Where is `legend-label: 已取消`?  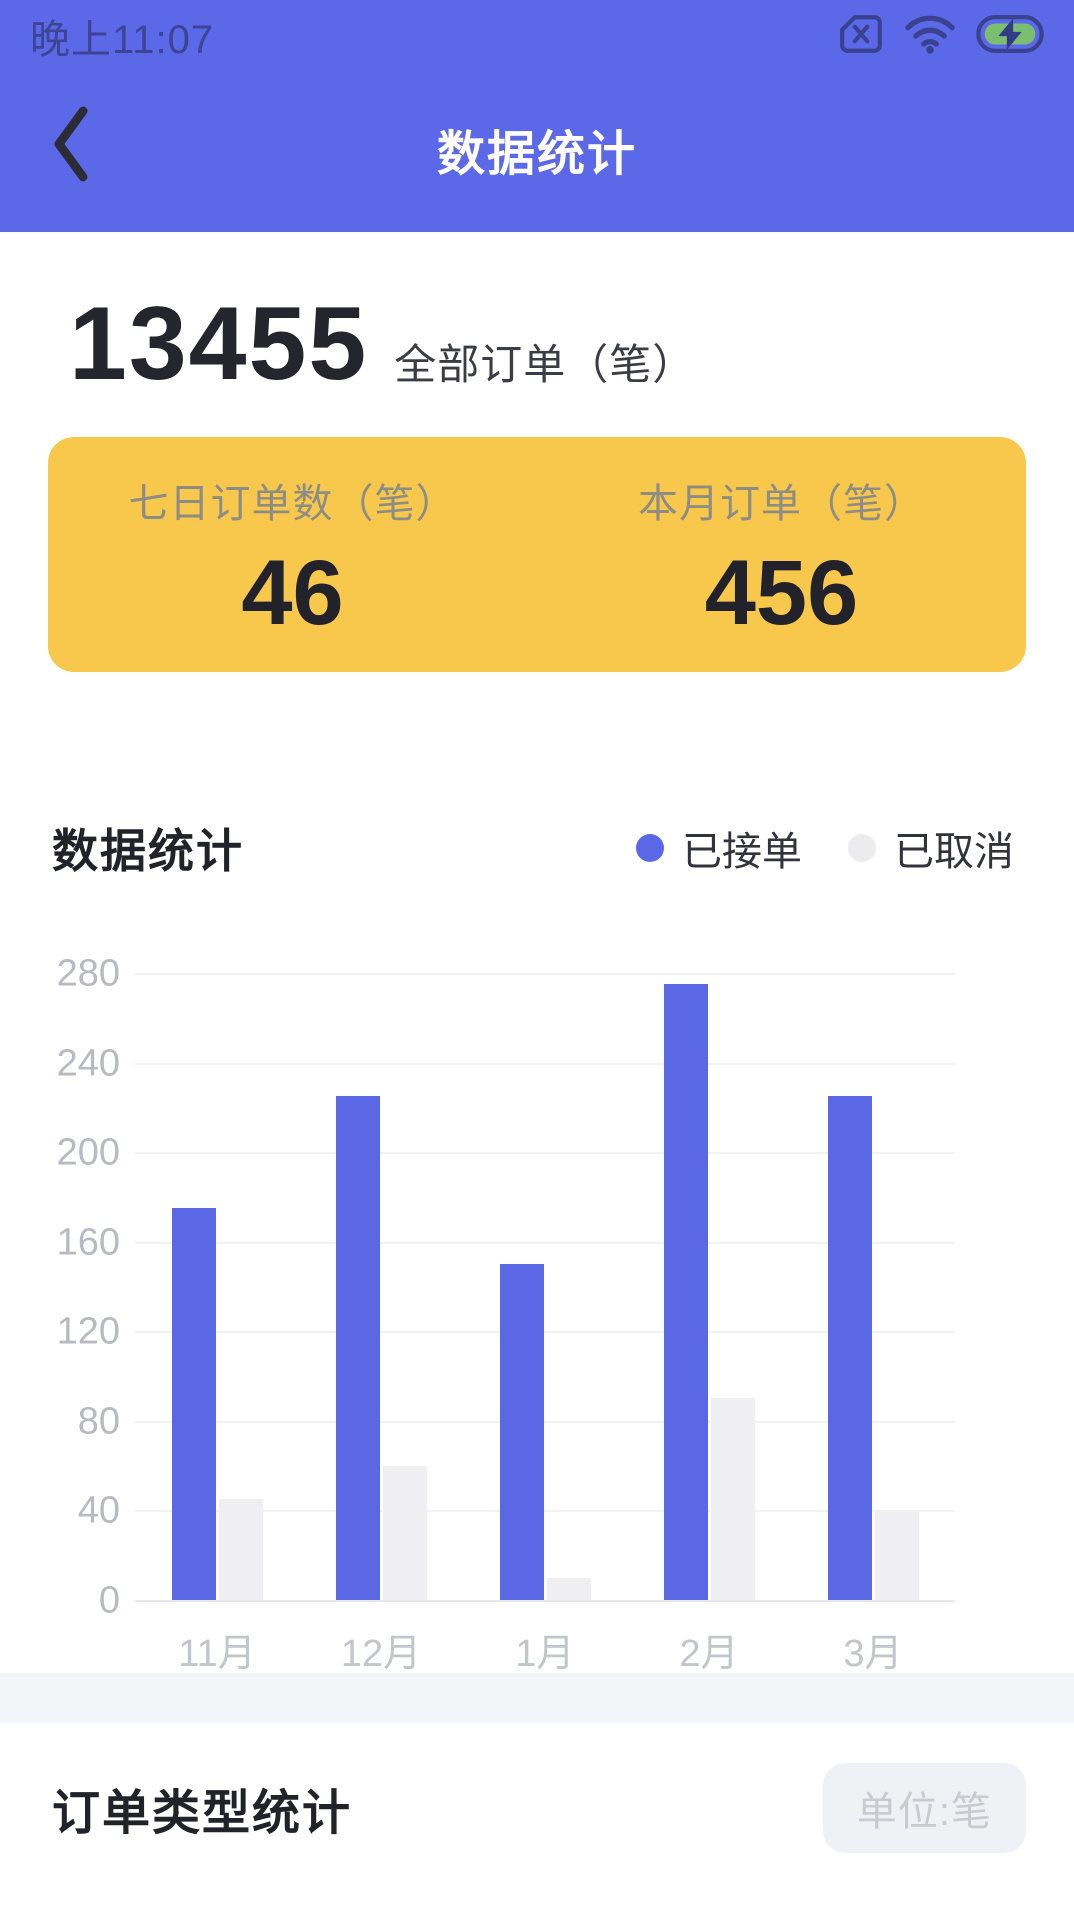 legend-label: 已取消 is located at coordinates (954, 852).